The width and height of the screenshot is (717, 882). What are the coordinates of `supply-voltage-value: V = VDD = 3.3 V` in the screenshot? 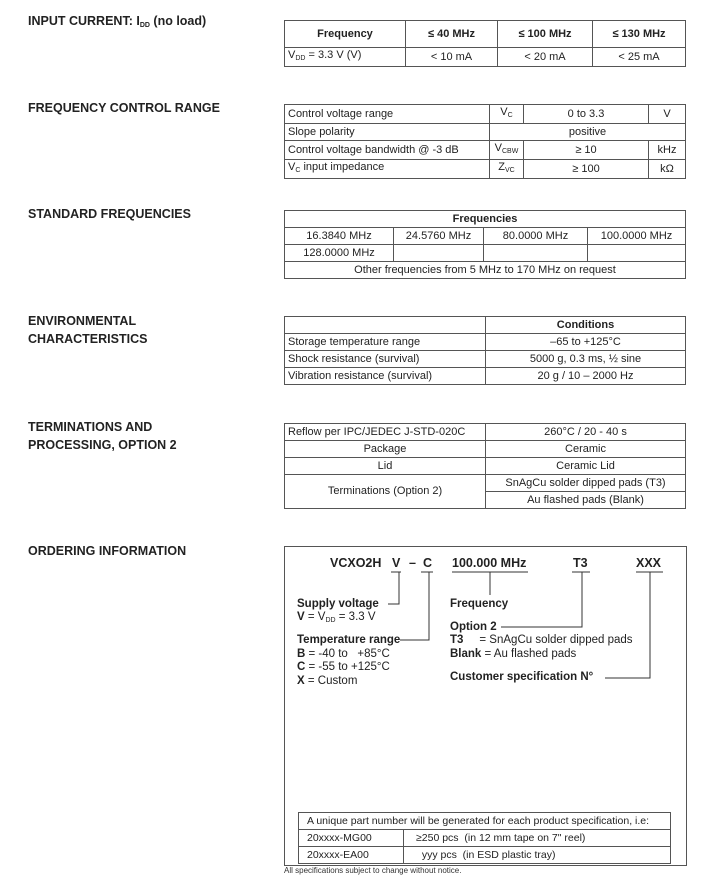 It's located at (336, 617).